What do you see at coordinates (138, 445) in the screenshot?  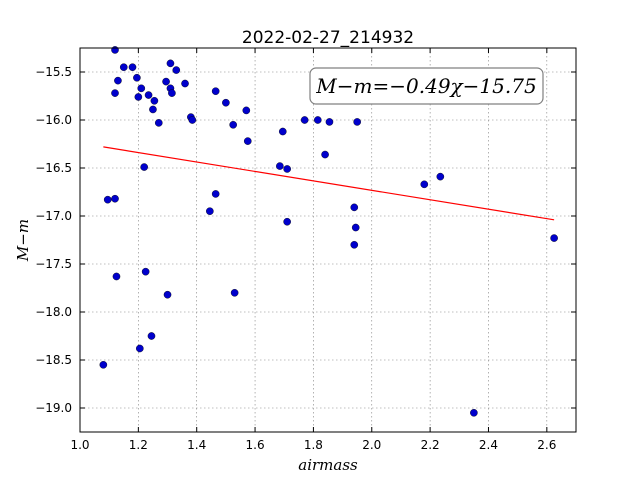 I see `x-tick-label: 1.2` at bounding box center [138, 445].